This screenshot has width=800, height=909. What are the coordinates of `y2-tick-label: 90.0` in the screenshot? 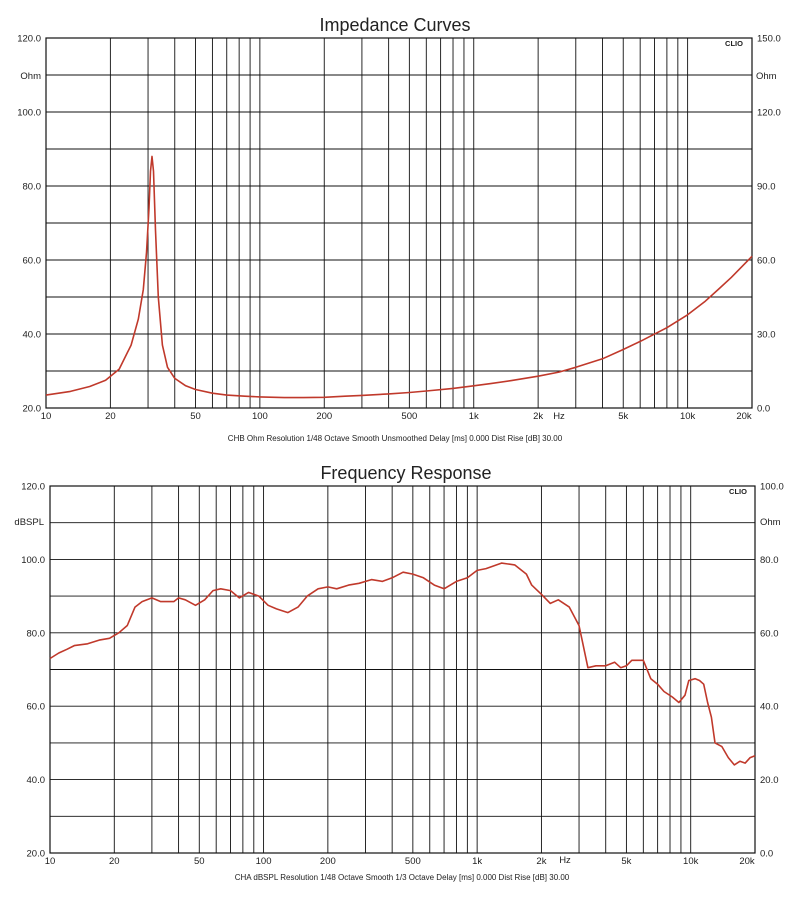 It's located at (766, 187).